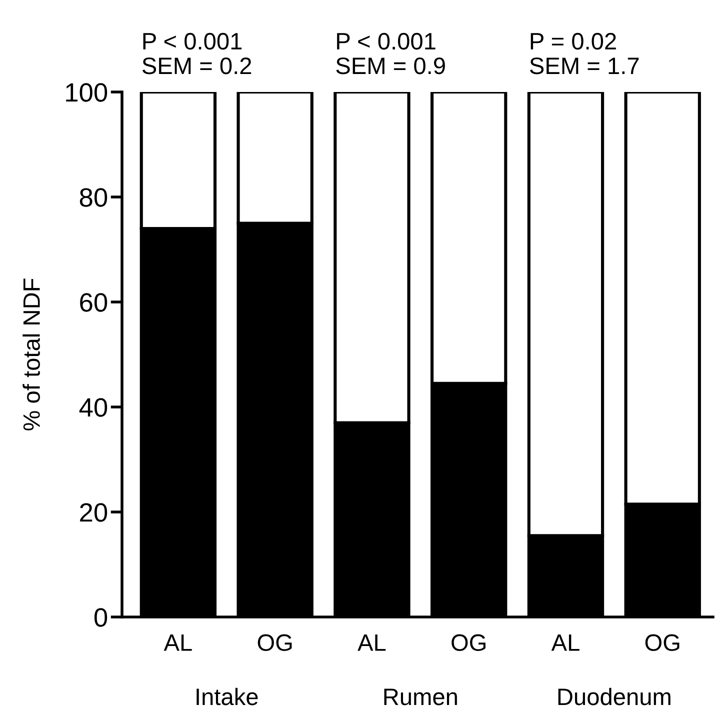  What do you see at coordinates (197, 53) in the screenshot?
I see `text: P < 0.001 SEM = 0.2` at bounding box center [197, 53].